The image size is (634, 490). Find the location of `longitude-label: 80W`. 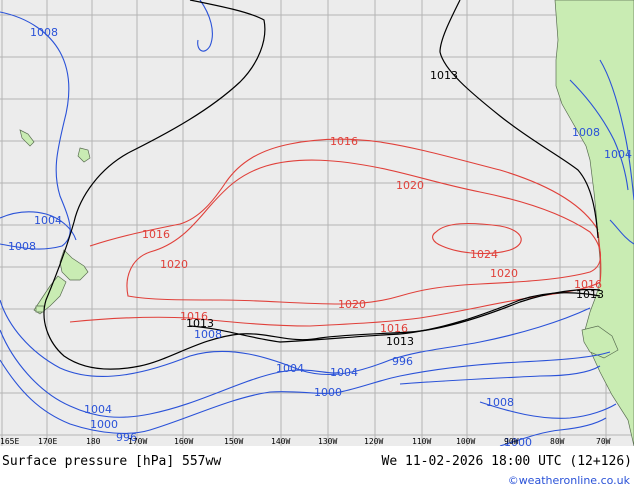

longitude-label: 80W is located at coordinates (557, 441).